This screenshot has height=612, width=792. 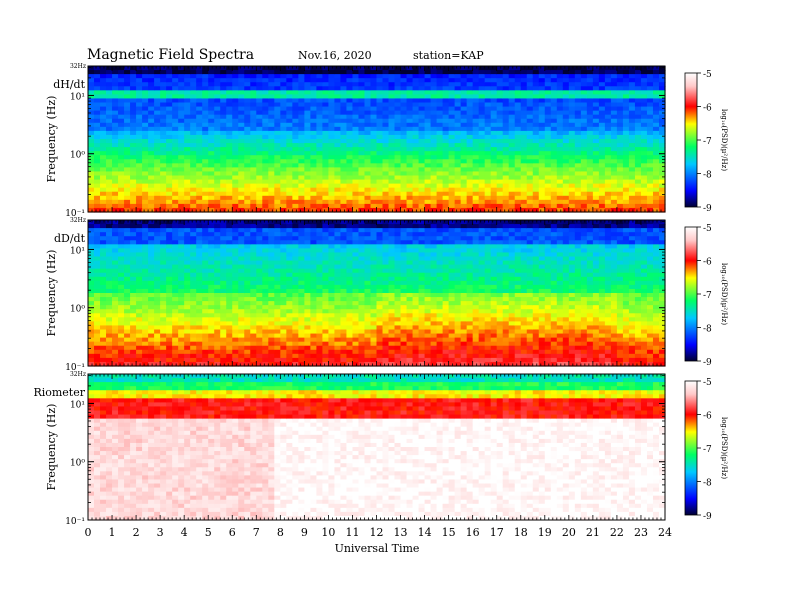 I want to click on x-tick-label: 10, so click(x=328, y=532).